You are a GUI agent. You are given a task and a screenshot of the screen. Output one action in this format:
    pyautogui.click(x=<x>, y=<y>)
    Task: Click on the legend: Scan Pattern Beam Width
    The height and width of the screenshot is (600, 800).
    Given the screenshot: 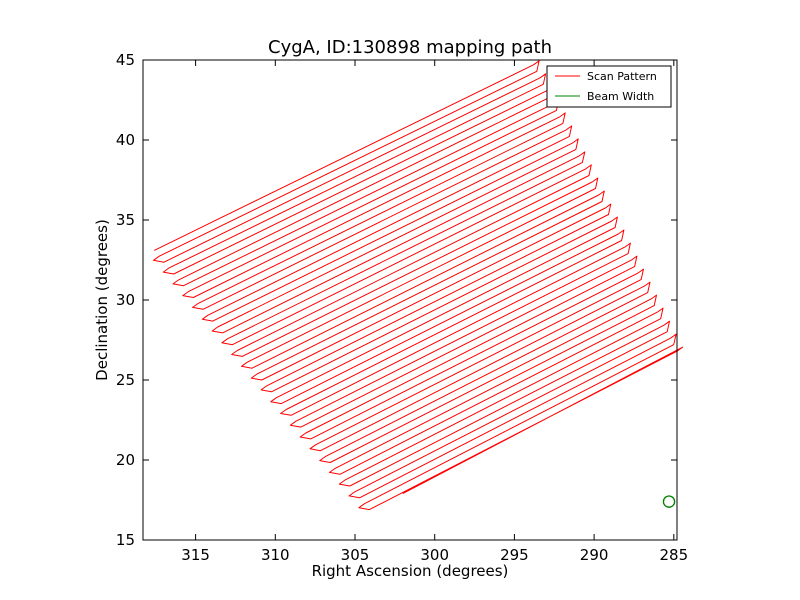 What is the action you would take?
    pyautogui.click(x=609, y=86)
    